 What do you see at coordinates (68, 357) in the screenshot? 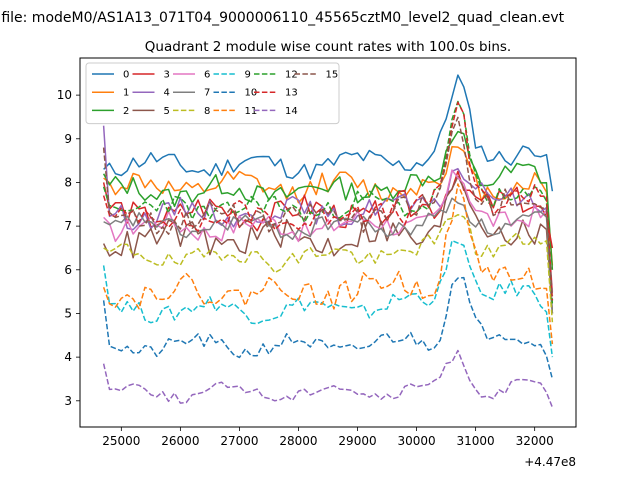
I see `y-tick-label: 4` at bounding box center [68, 357].